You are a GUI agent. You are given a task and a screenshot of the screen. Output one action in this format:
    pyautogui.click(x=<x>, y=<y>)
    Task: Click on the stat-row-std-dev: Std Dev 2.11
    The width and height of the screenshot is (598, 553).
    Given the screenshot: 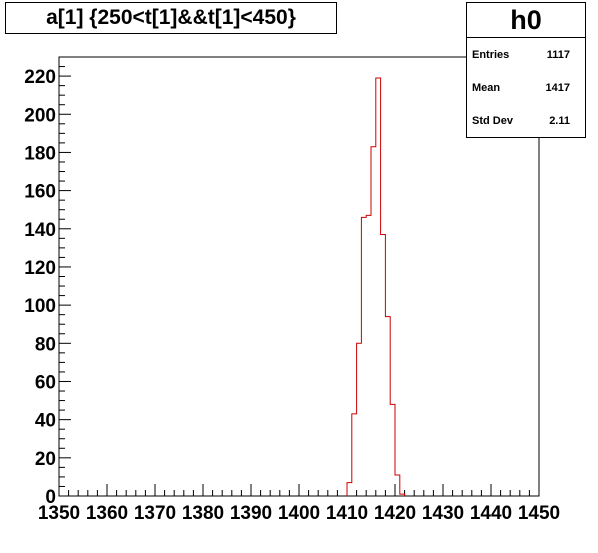 What is the action you would take?
    pyautogui.click(x=526, y=121)
    